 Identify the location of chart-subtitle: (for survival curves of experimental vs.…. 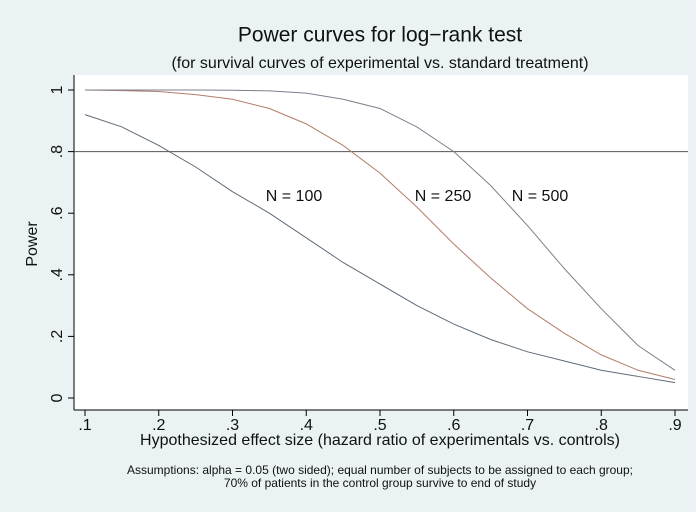
(379, 63).